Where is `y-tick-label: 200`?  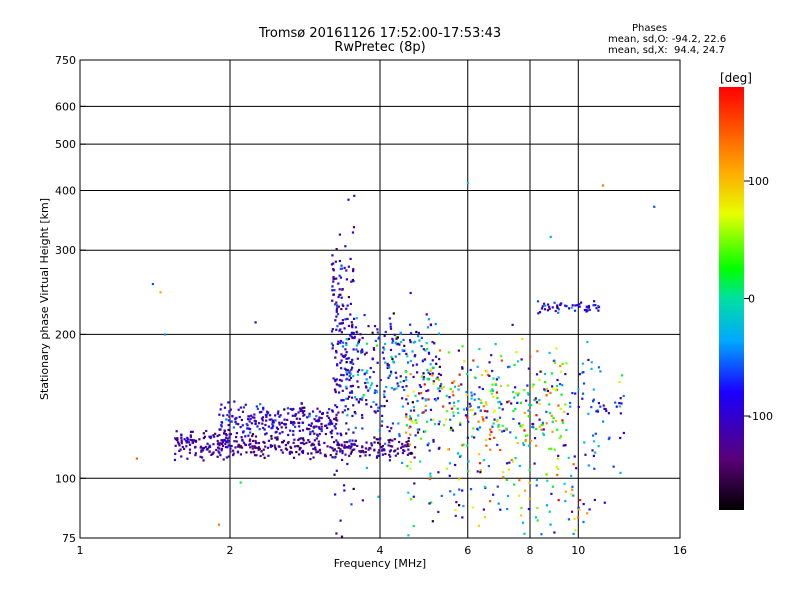
y-tick-label: 200 is located at coordinates (65, 334).